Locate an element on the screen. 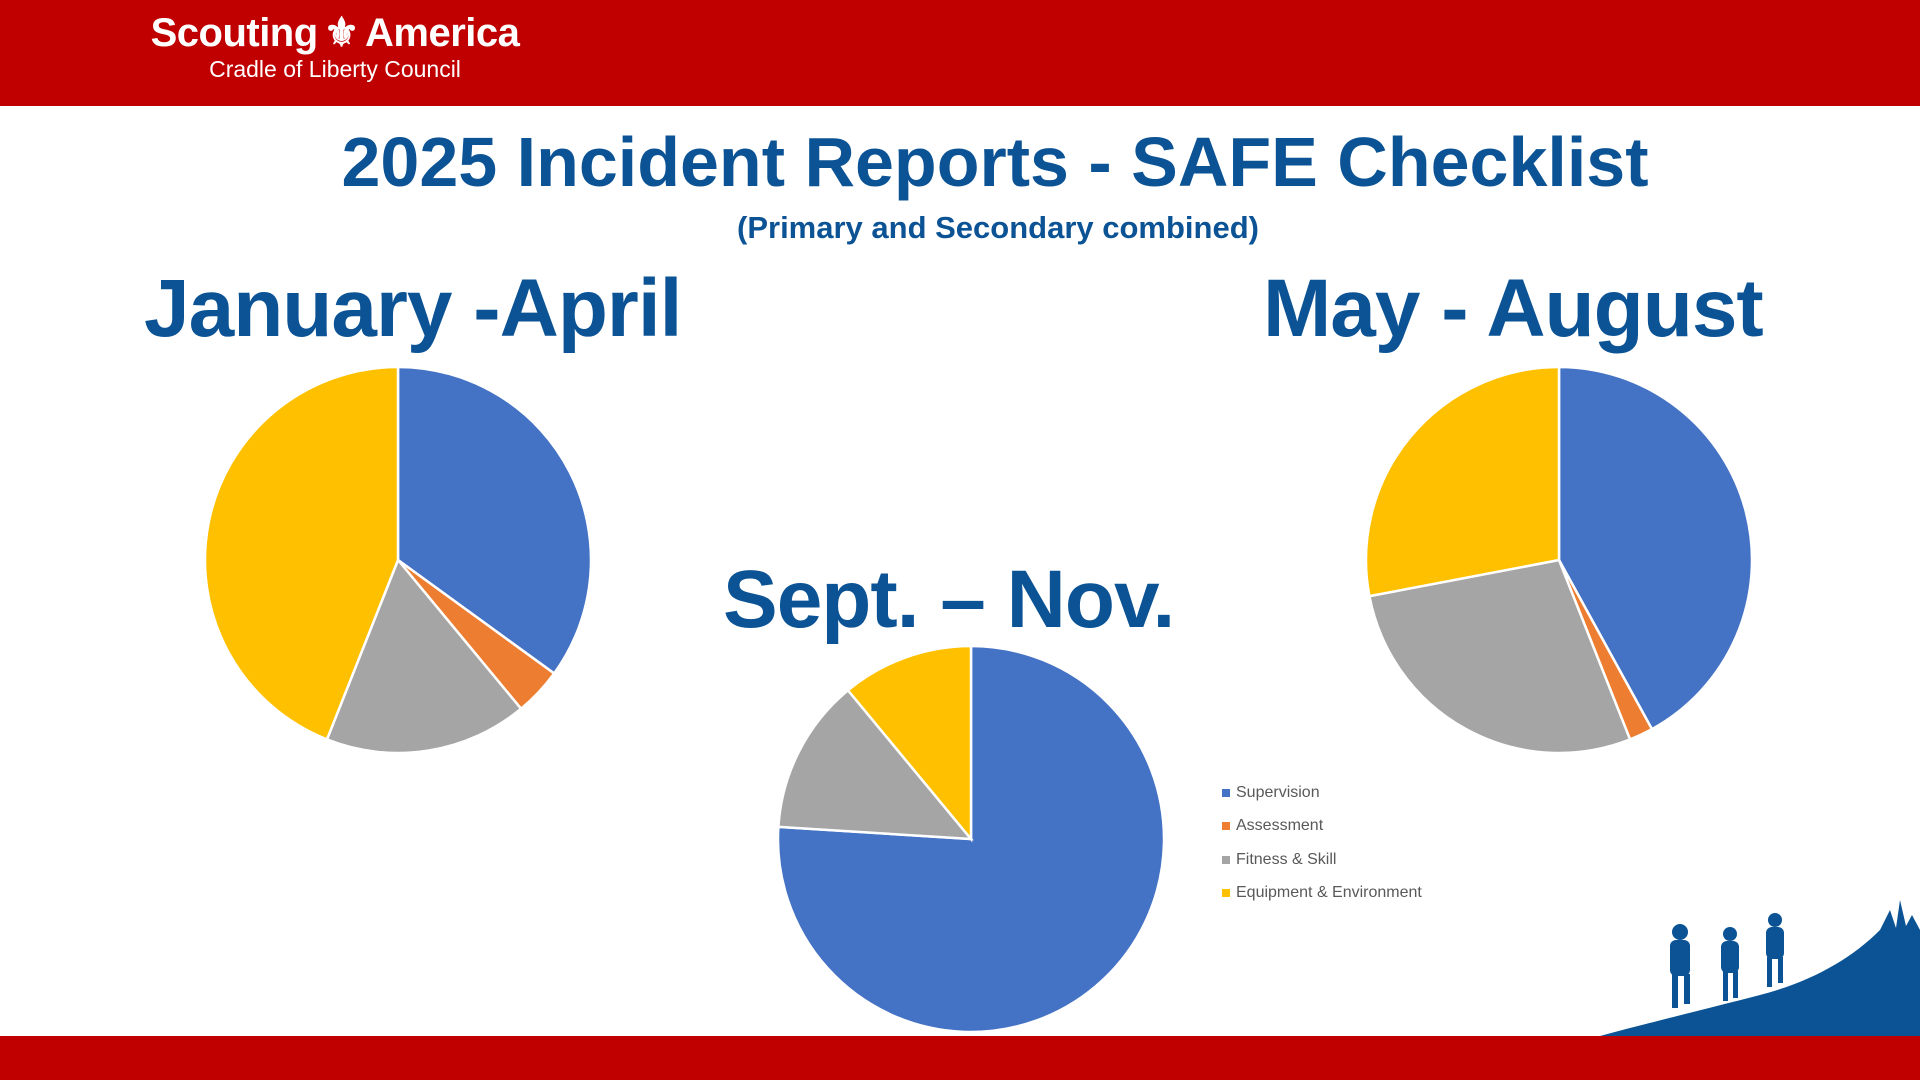 Image resolution: width=1920 pixels, height=1080 pixels. legend-label: Assessment is located at coordinates (1280, 826).